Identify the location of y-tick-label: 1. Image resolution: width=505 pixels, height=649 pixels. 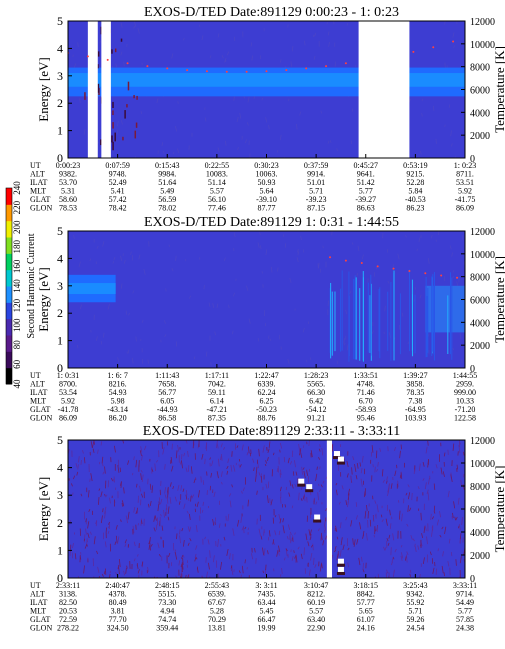
(60, 550).